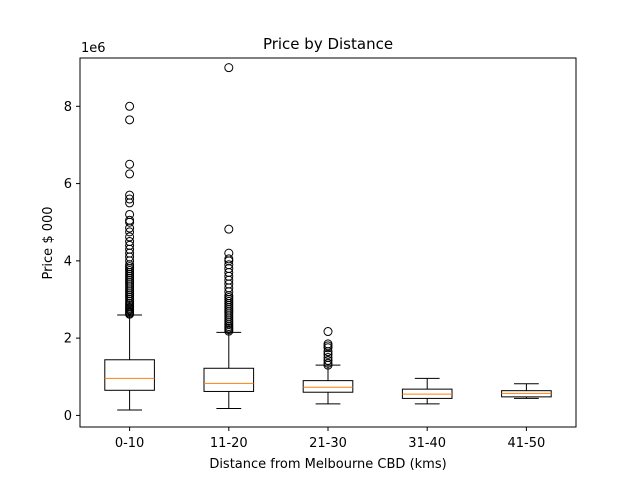  What do you see at coordinates (68, 184) in the screenshot?
I see `y-tick-label: 6` at bounding box center [68, 184].